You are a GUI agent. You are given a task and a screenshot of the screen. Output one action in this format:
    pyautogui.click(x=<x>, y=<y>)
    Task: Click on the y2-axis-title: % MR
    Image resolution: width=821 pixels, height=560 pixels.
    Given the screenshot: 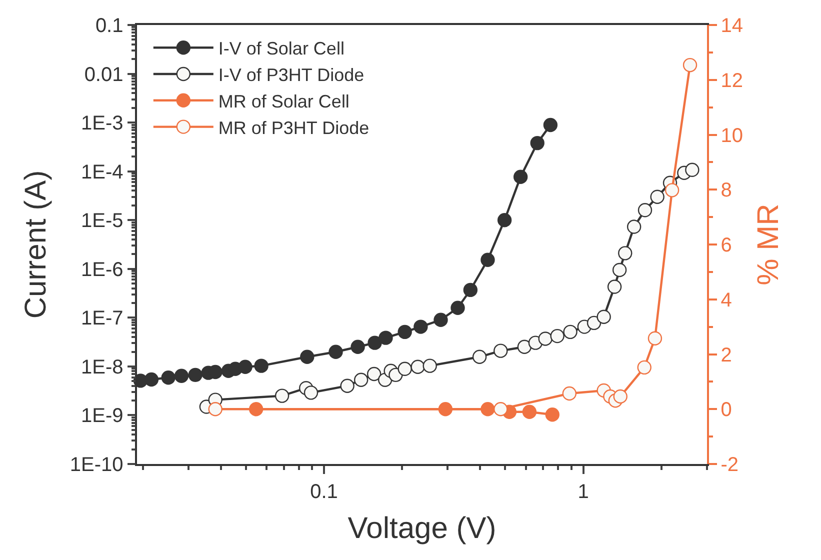 What is the action you would take?
    pyautogui.click(x=768, y=245)
    